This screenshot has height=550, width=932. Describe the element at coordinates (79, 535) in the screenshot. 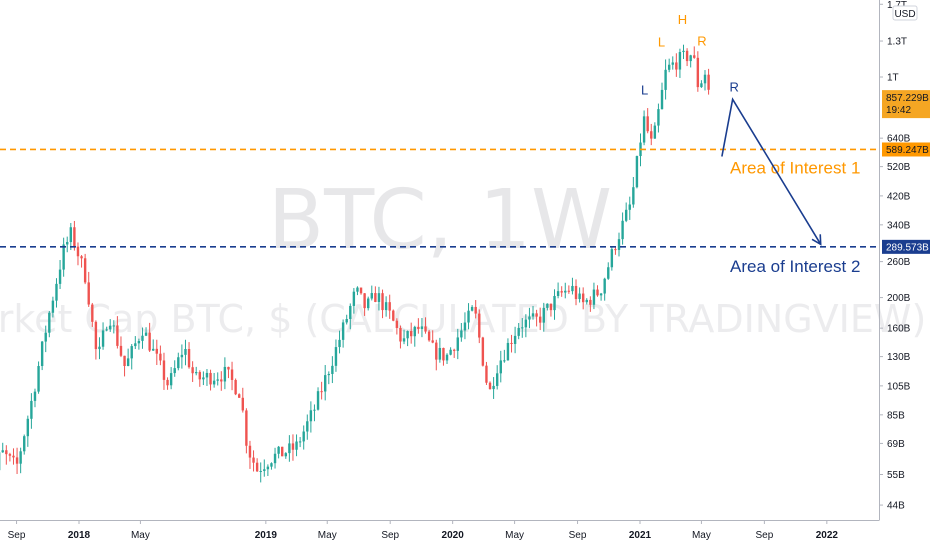

I see `x-tick-label: 2018` at that location.